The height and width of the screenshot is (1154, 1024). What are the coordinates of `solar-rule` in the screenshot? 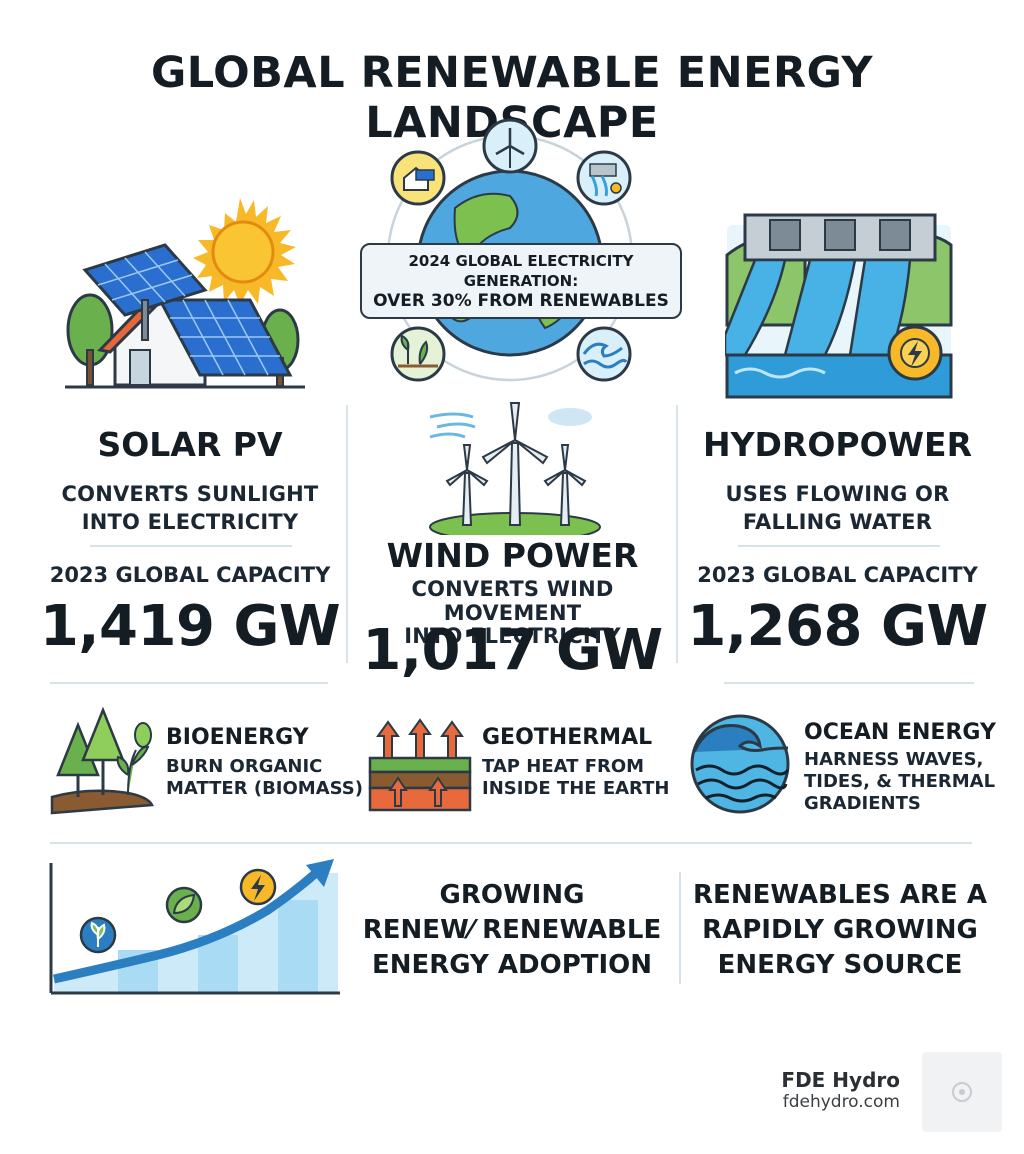 It's located at (191, 546).